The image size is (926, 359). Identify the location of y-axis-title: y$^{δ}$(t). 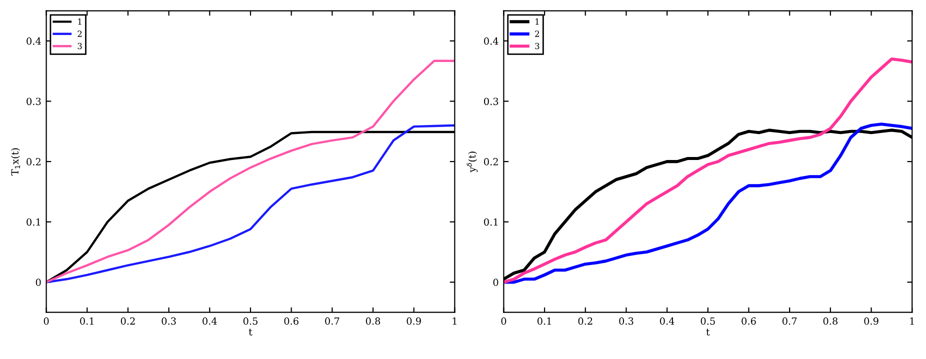
(472, 162).